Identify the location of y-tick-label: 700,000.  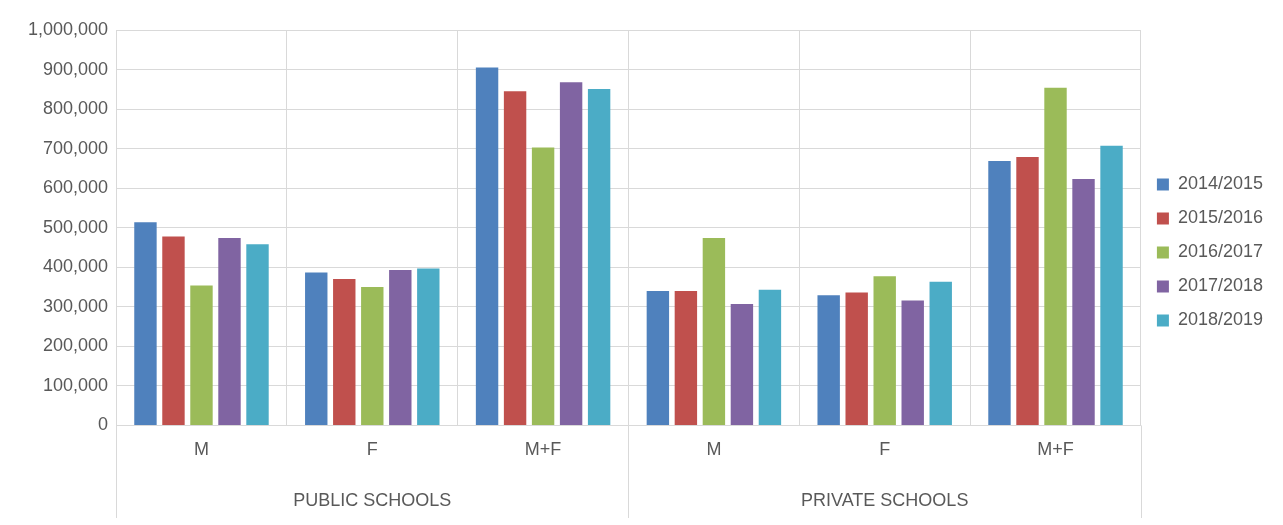
(76, 147).